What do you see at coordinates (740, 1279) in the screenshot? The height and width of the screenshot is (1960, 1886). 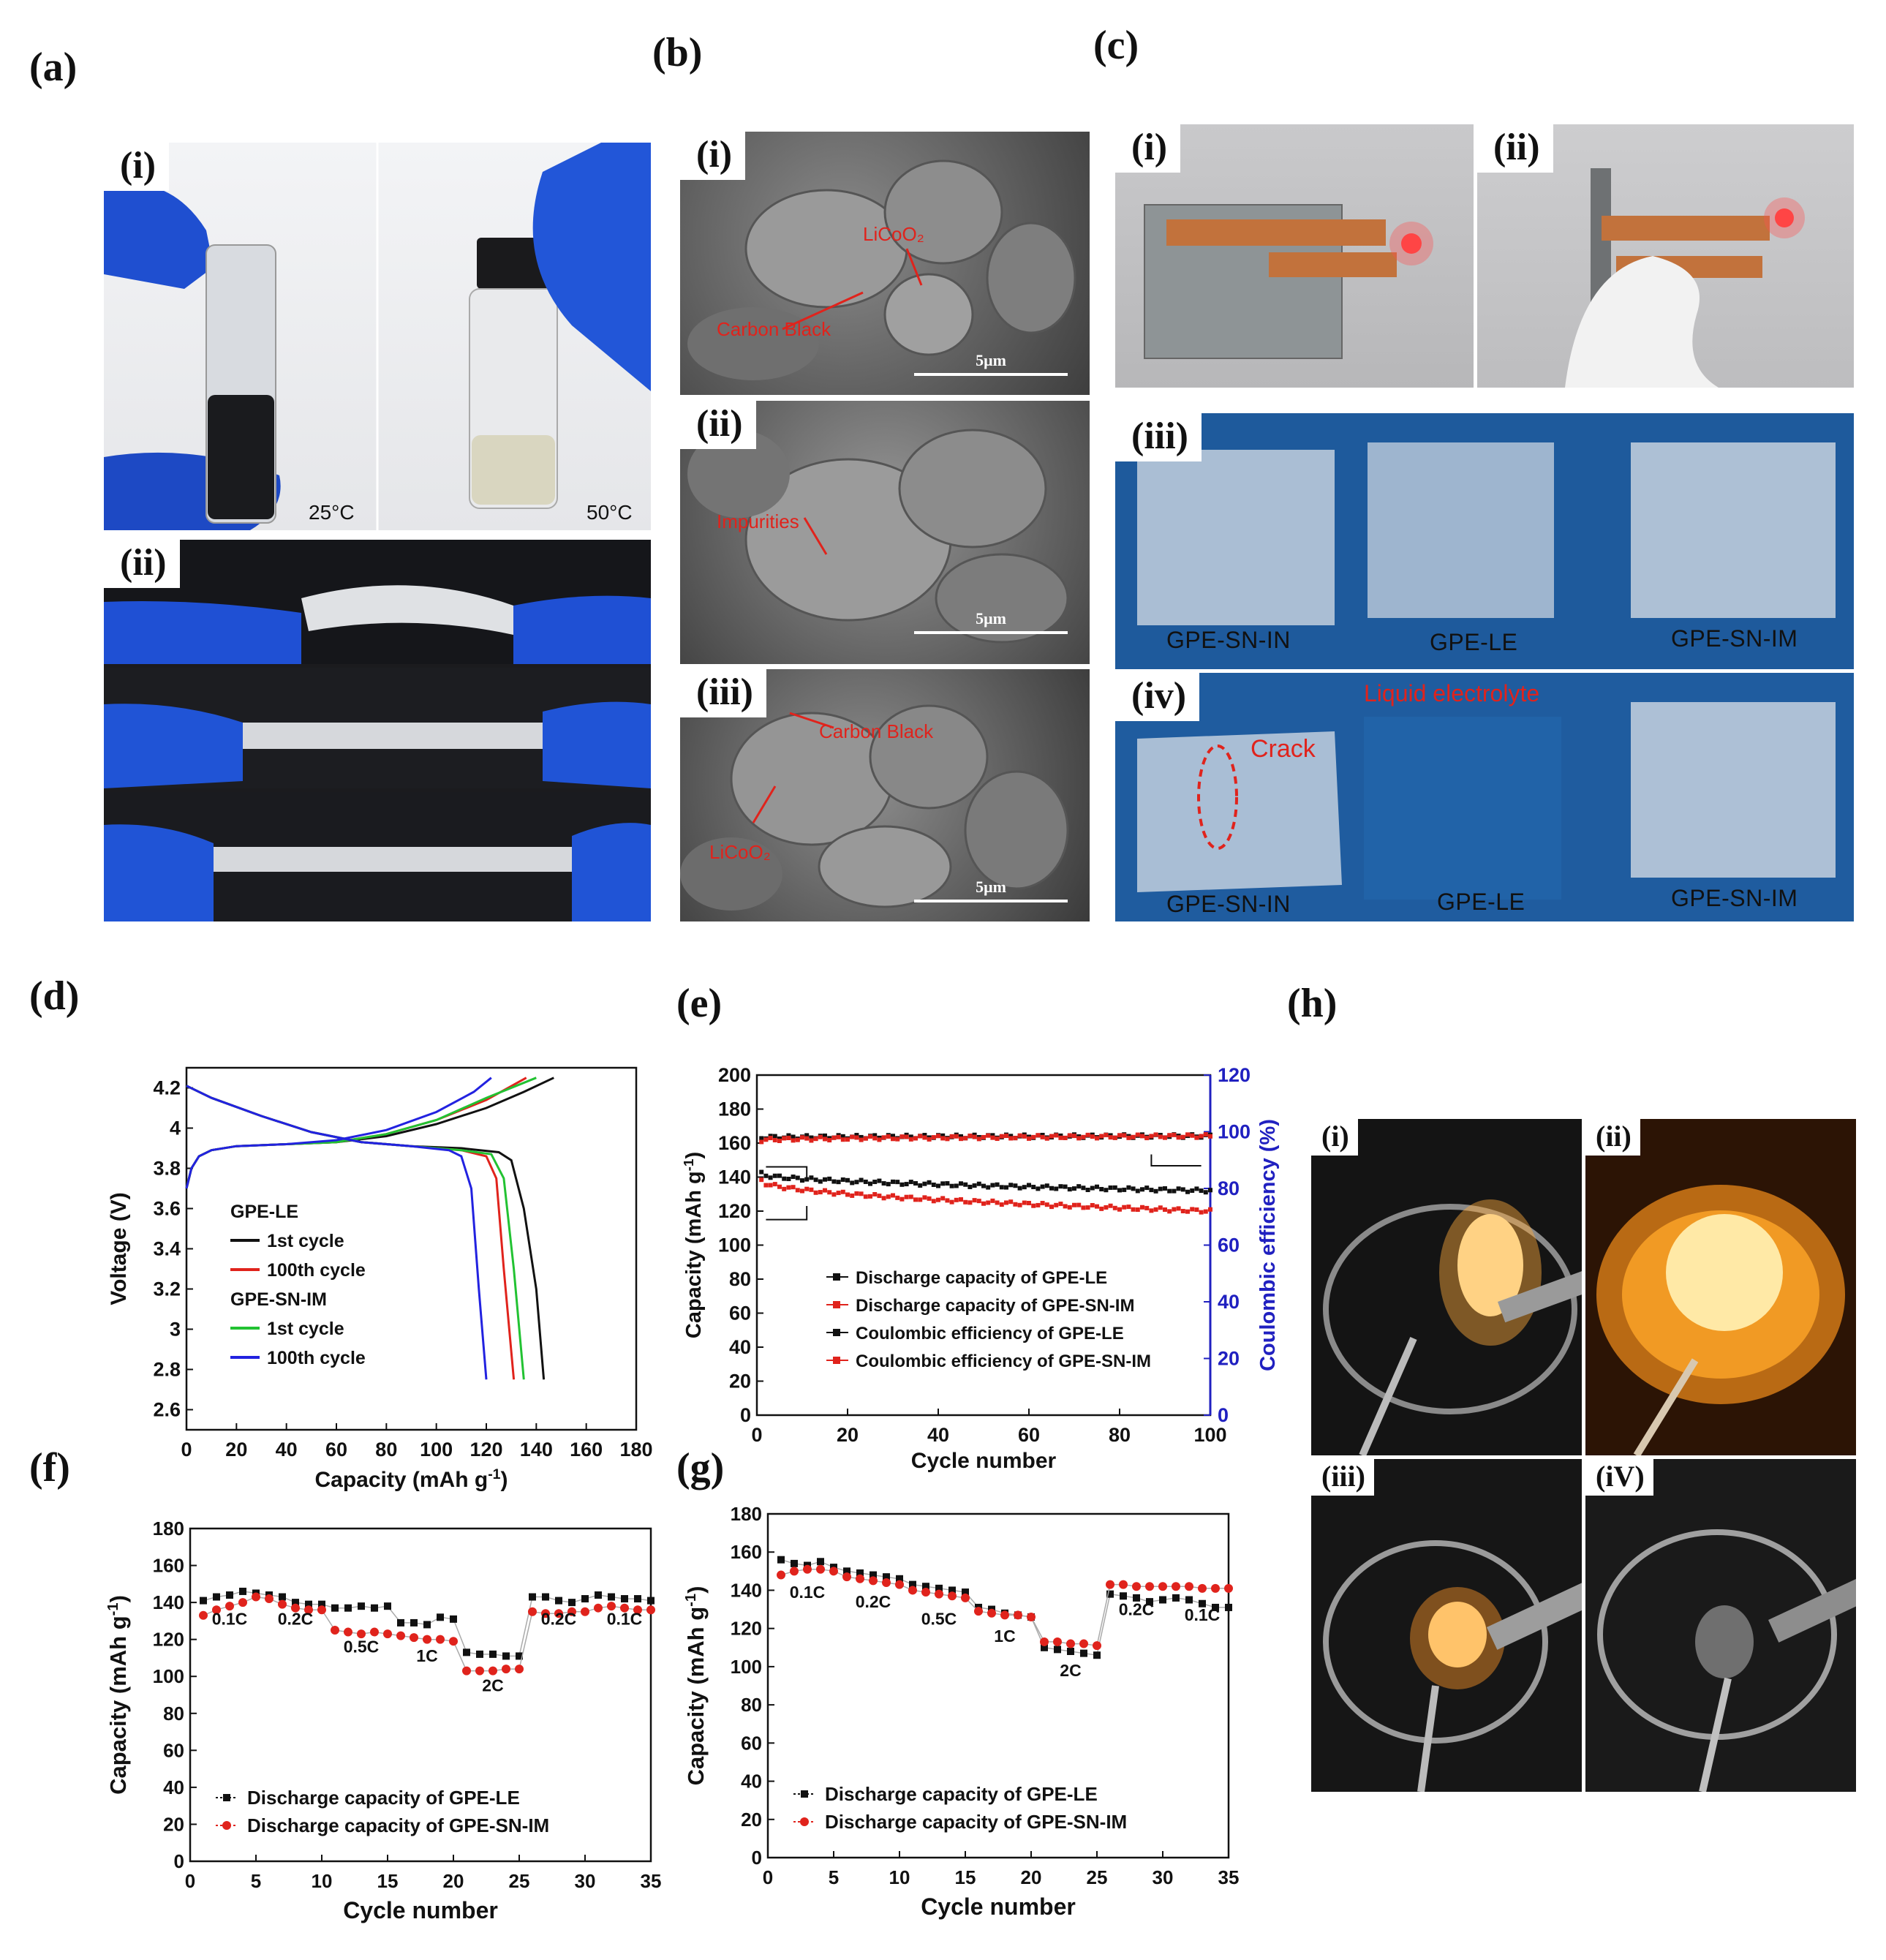 I see `y-tick-label: 80` at bounding box center [740, 1279].